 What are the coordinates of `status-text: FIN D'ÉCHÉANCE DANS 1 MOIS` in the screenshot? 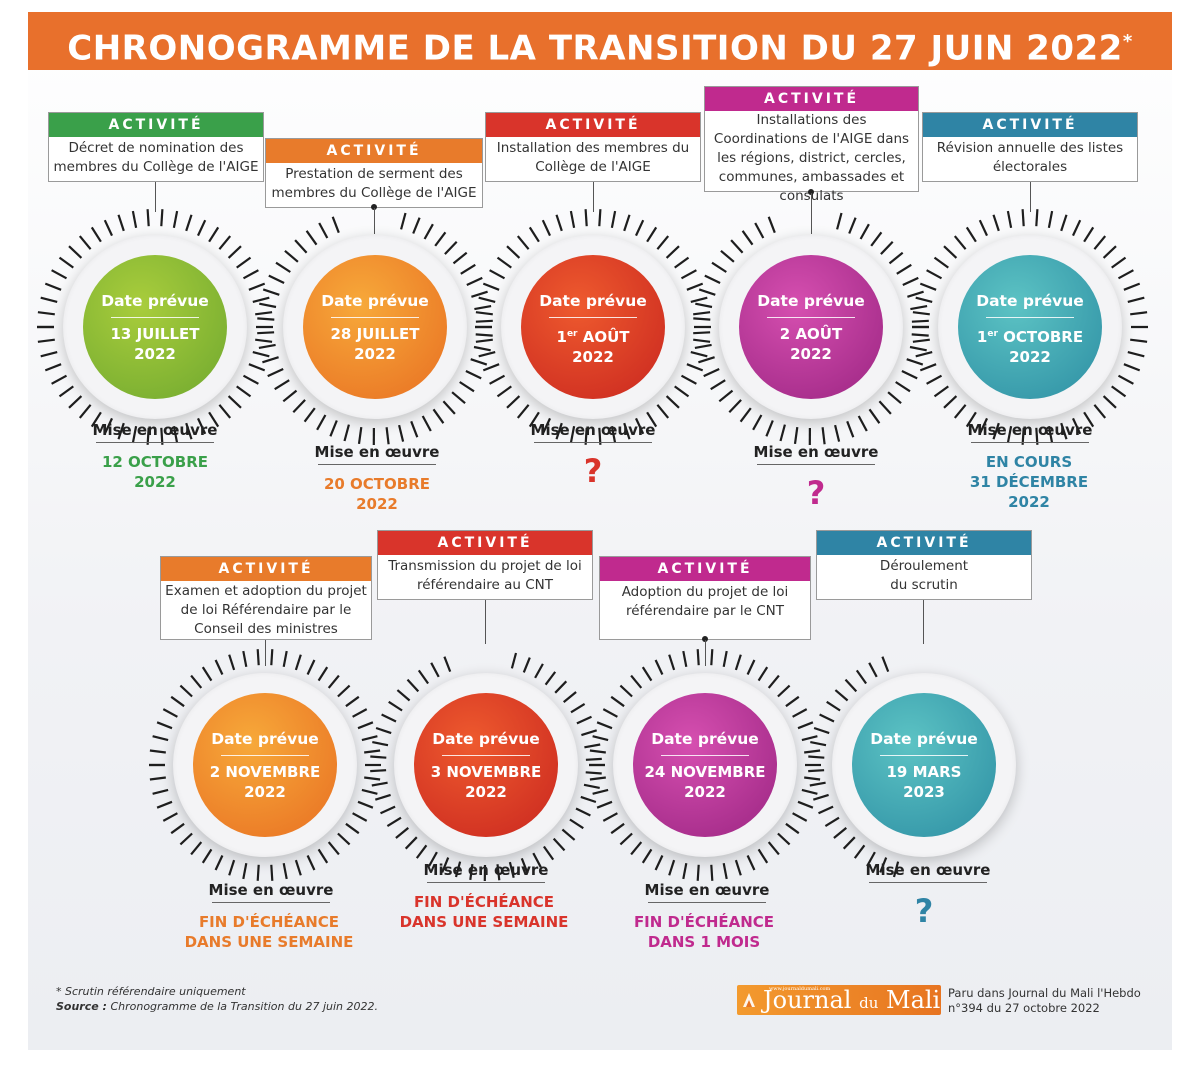 It's located at (704, 932).